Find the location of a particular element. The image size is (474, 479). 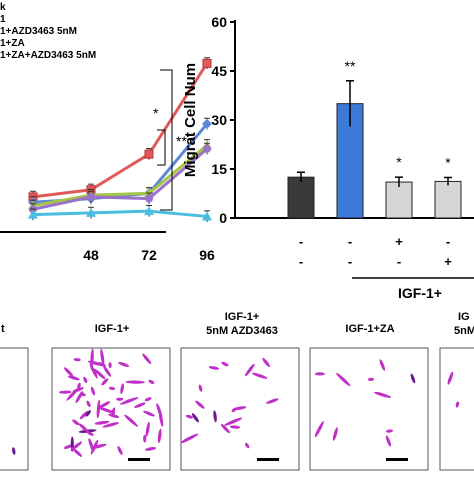

condition-sign: + is located at coordinates (448, 261).